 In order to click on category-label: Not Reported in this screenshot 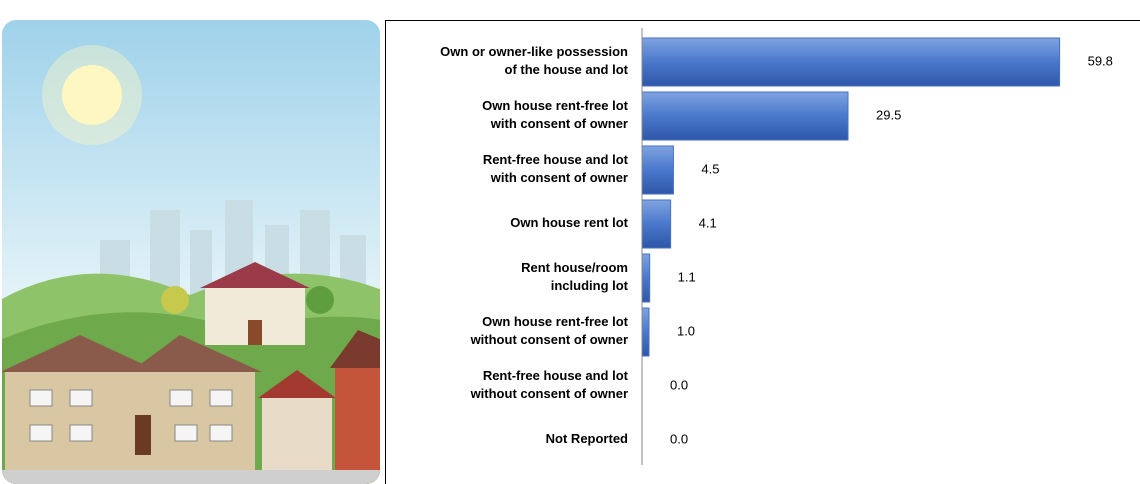, I will do `click(587, 438)`.